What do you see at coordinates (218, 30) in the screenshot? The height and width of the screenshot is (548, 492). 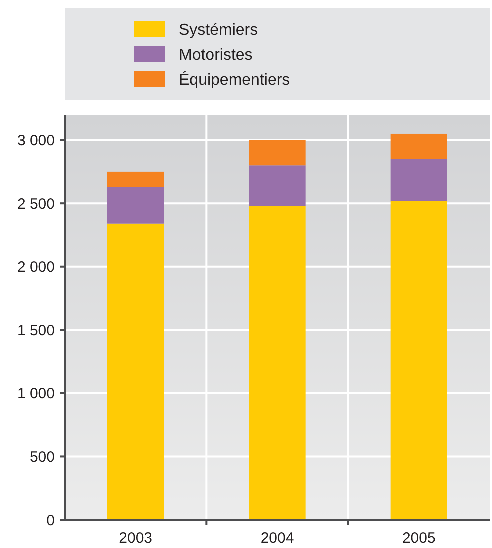 I see `legend-label: Systémiers` at bounding box center [218, 30].